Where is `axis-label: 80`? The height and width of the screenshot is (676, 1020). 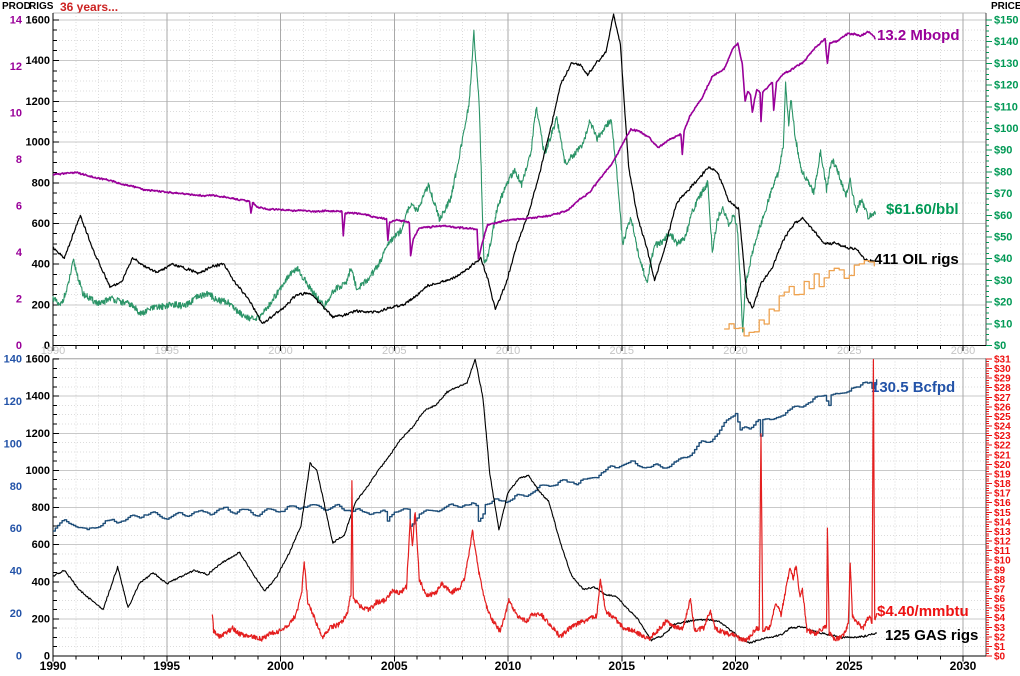 axis-label: 80 is located at coordinates (16, 487).